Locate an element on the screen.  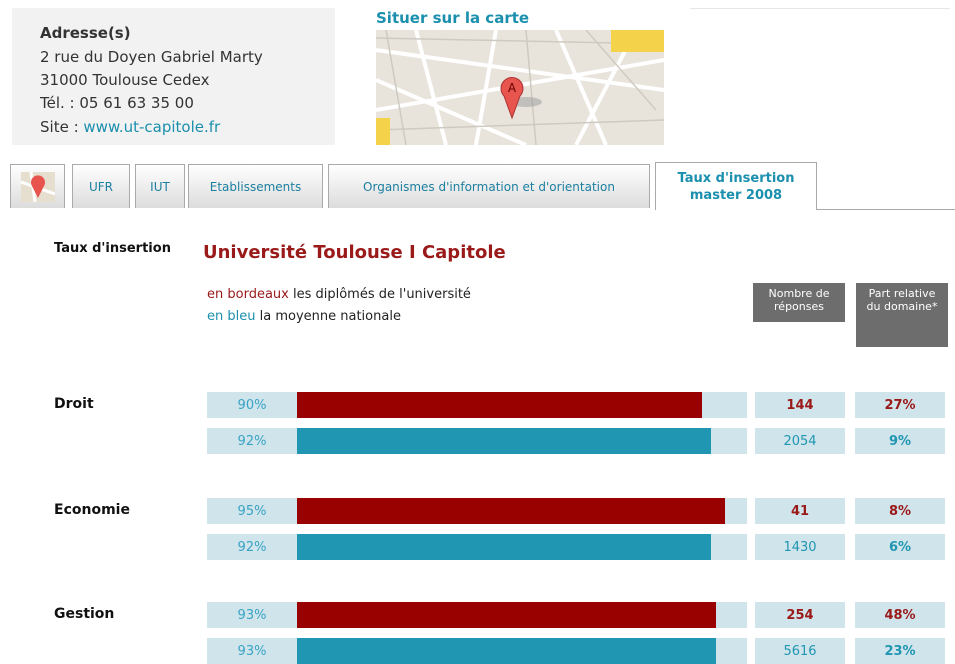
address-title: Adresse(s) is located at coordinates (85, 33).